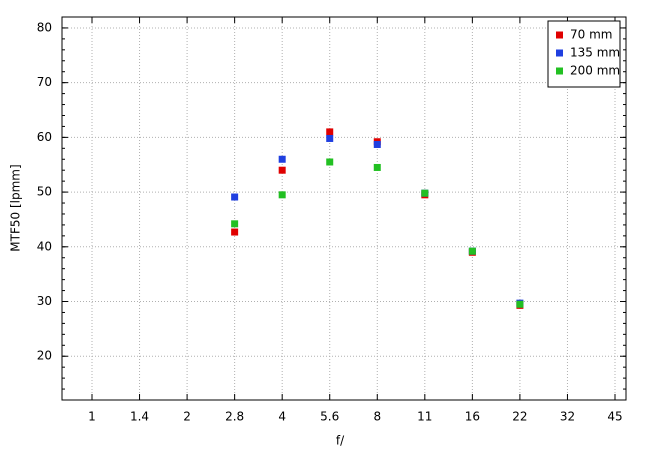  I want to click on x-tick-label: 16, so click(472, 417).